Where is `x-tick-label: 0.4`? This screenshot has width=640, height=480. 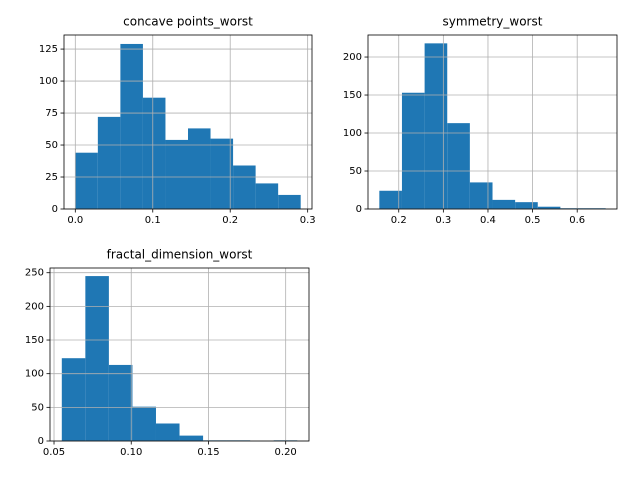
x-tick-label: 0.4 is located at coordinates (488, 220).